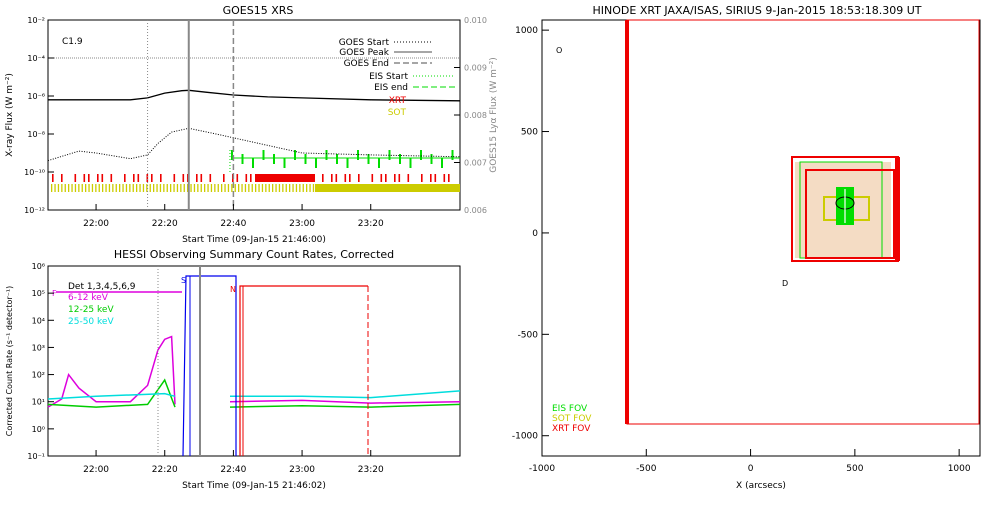 Image resolution: width=1000 pixels, height=505 pixels. What do you see at coordinates (397, 113) in the screenshot?
I see `legend-sot: SOT` at bounding box center [397, 113].